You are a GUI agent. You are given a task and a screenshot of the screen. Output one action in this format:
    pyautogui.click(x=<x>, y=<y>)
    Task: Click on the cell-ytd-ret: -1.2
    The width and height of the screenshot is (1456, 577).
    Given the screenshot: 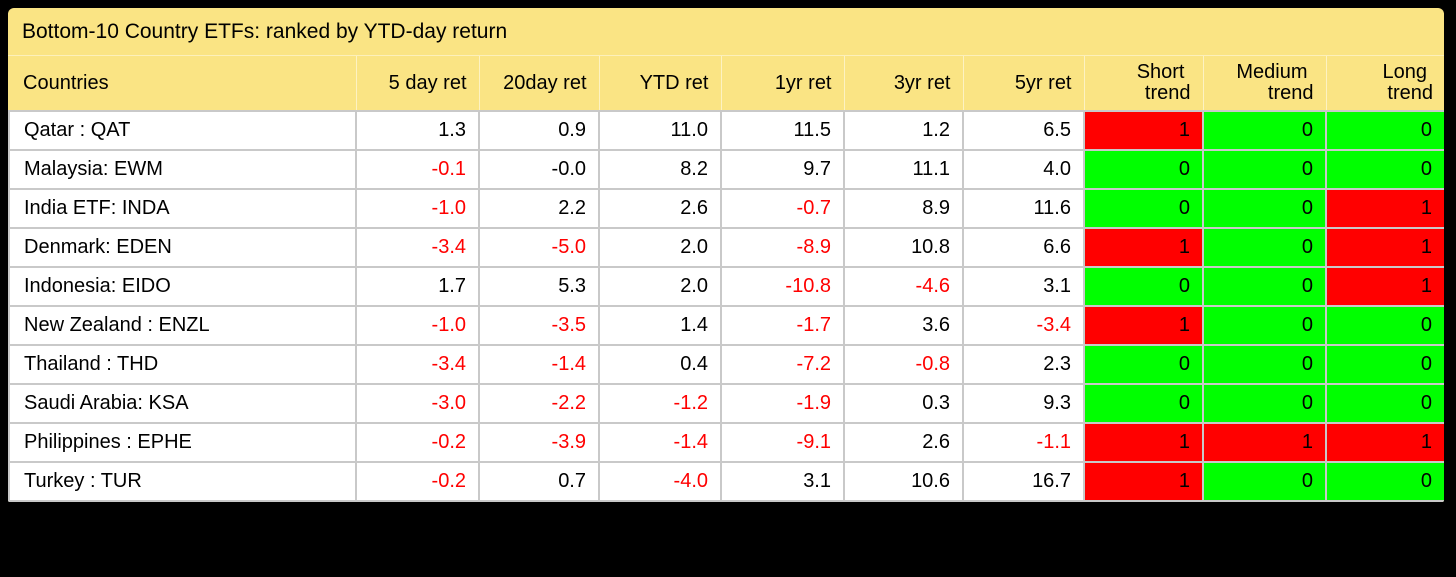 What is the action you would take?
    pyautogui.click(x=660, y=403)
    